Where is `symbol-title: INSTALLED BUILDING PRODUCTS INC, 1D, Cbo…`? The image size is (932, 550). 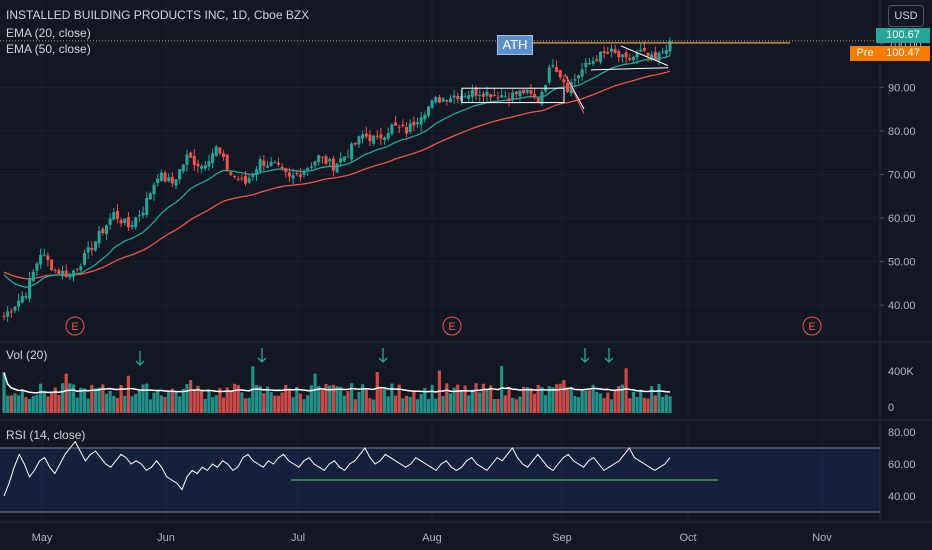 symbol-title: INSTALLED BUILDING PRODUCTS INC, 1D, Cbo… is located at coordinates (158, 15).